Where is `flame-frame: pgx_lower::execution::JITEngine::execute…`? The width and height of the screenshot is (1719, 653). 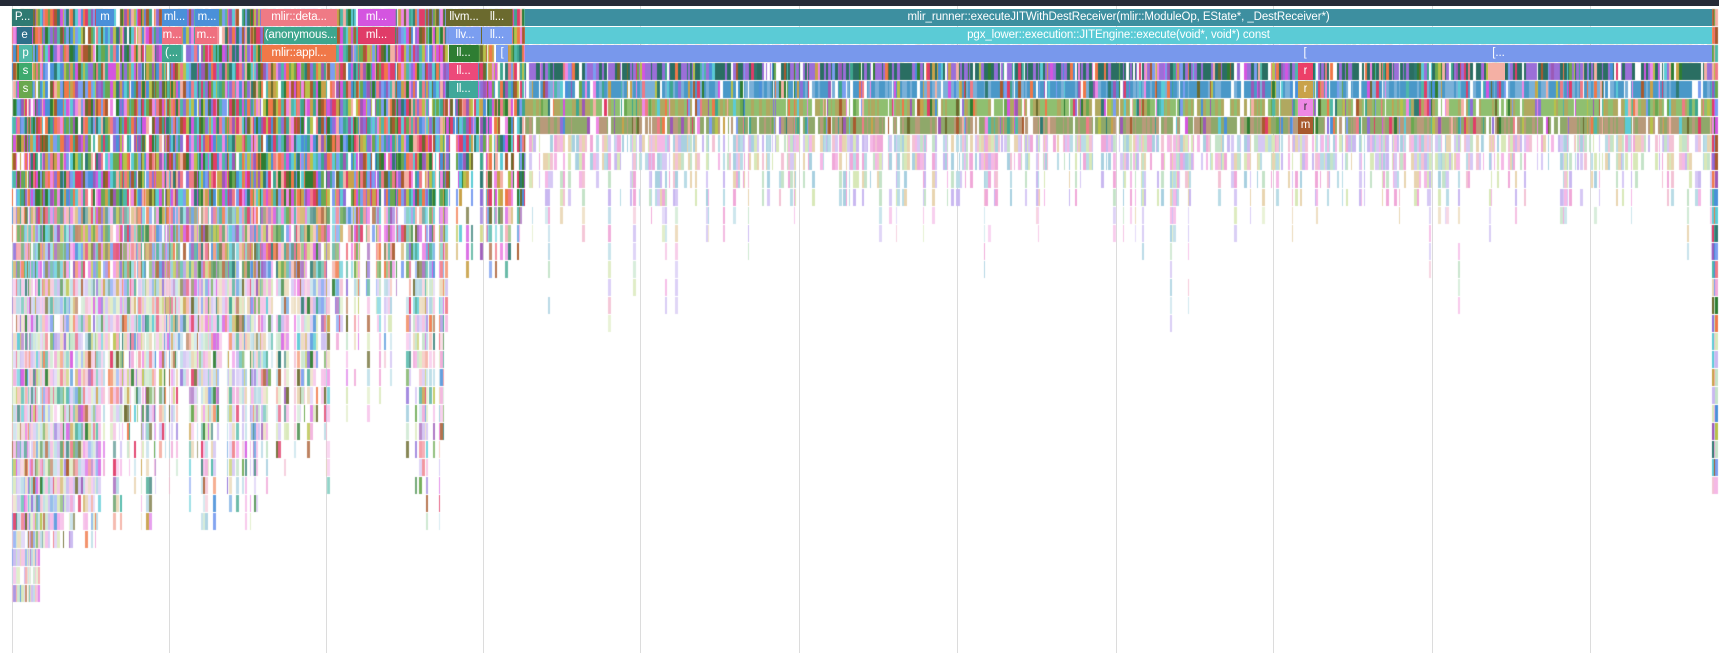
flame-frame: pgx_lower::execution::JITEngine::execute… is located at coordinates (1118, 35).